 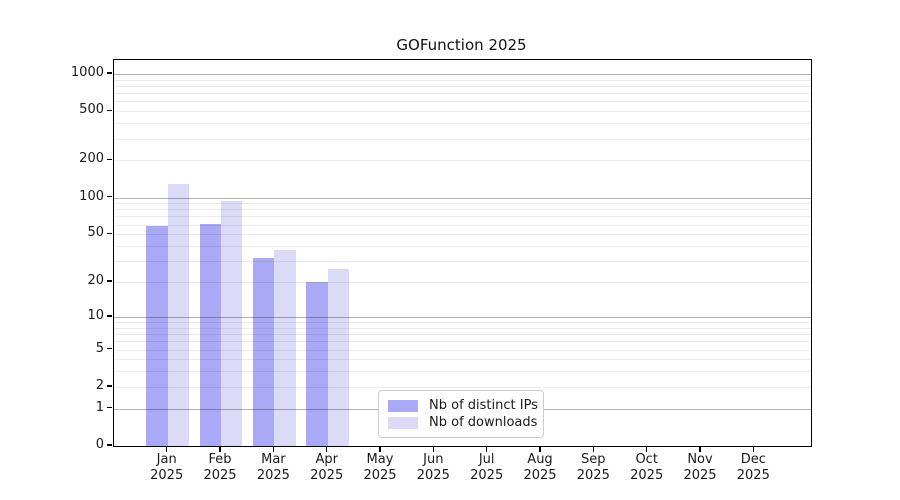 I want to click on legend-swatch-downloads-icon, so click(x=403, y=422).